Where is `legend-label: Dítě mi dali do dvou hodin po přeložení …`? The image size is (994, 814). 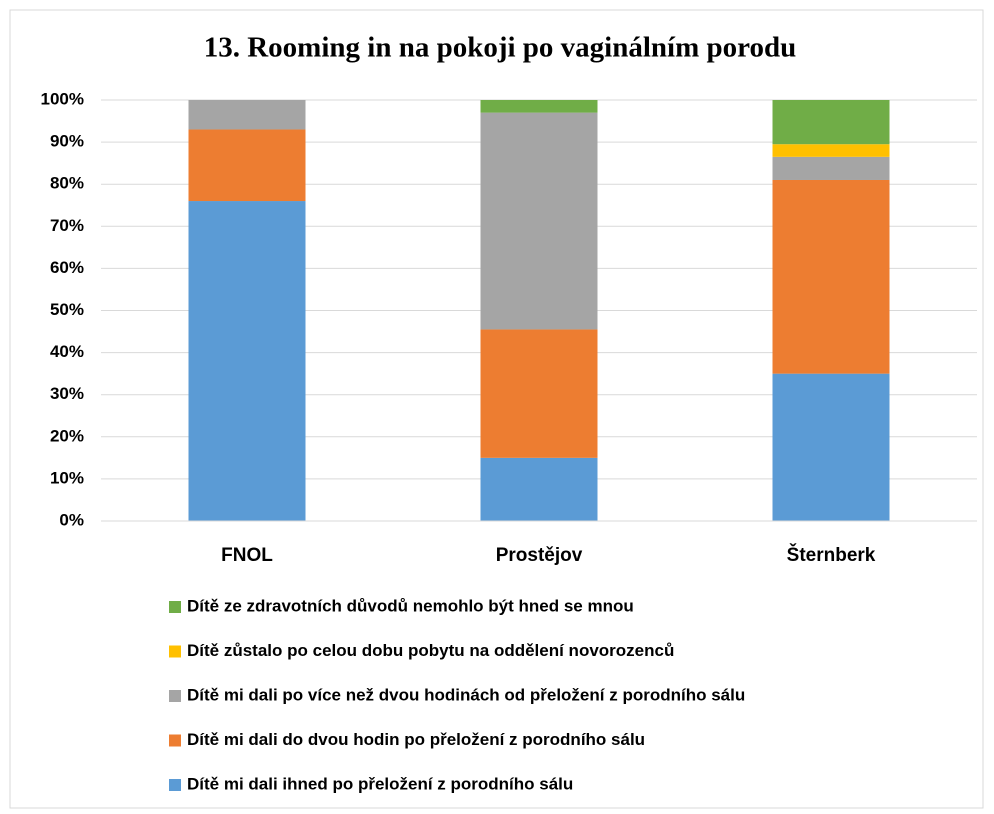
legend-label: Dítě mi dali do dvou hodin po přeložení … is located at coordinates (416, 739).